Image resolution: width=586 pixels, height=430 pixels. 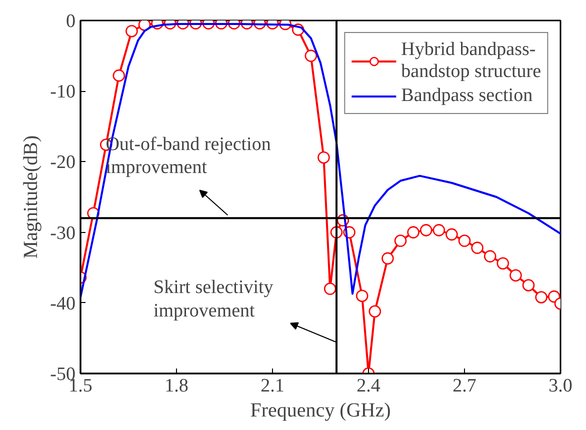 What do you see at coordinates (560, 386) in the screenshot?
I see `x-tick-label: 3.0` at bounding box center [560, 386].